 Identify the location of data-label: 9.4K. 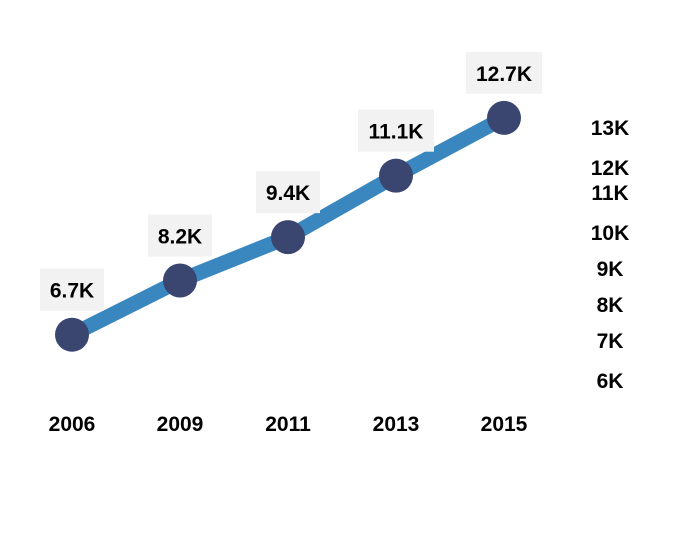
(288, 193).